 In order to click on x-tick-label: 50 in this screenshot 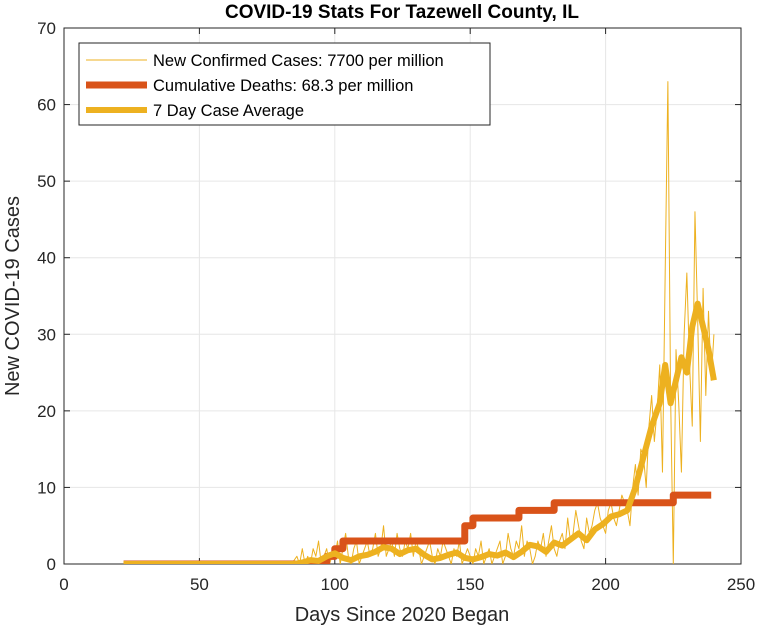, I will do `click(199, 584)`.